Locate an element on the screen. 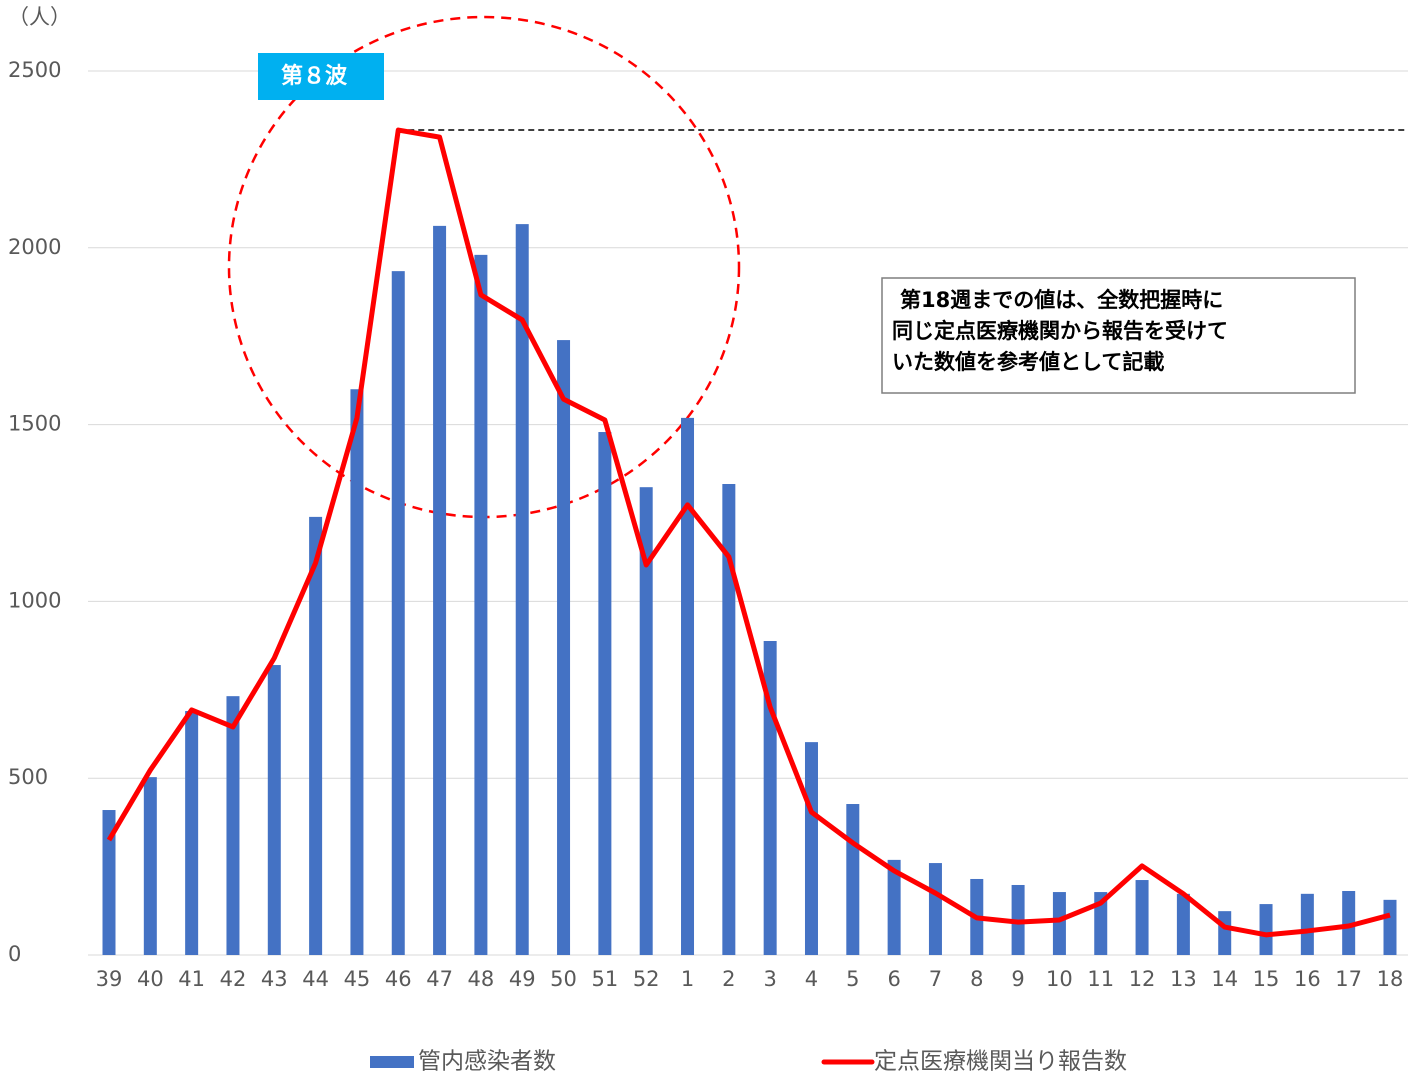 The width and height of the screenshot is (1408, 1080). y-tick-label: 1500 is located at coordinates (34, 424).